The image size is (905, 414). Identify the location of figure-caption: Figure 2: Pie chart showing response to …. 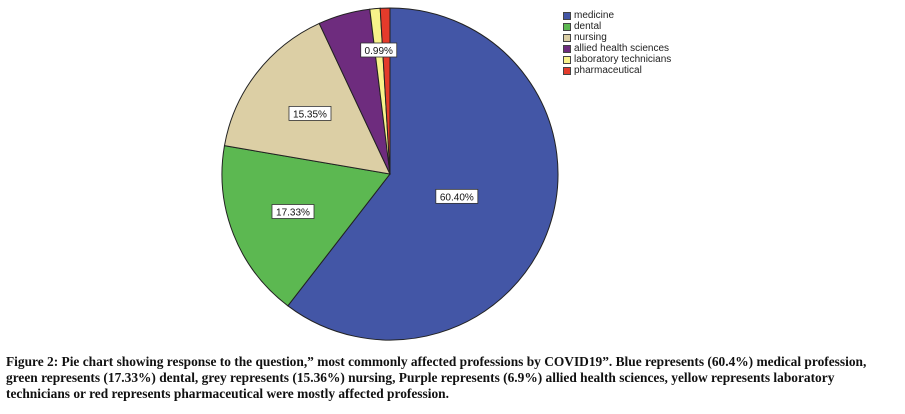
(452, 378).